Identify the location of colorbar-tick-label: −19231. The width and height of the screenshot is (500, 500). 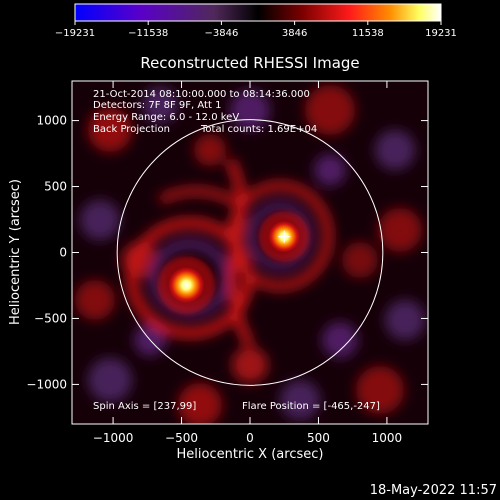
(75, 33).